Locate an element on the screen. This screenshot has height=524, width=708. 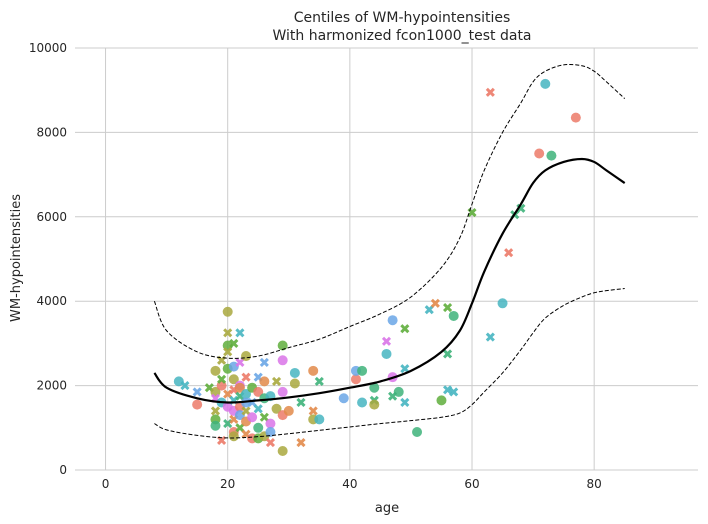
x-tick-label: 60 is located at coordinates (471, 484).